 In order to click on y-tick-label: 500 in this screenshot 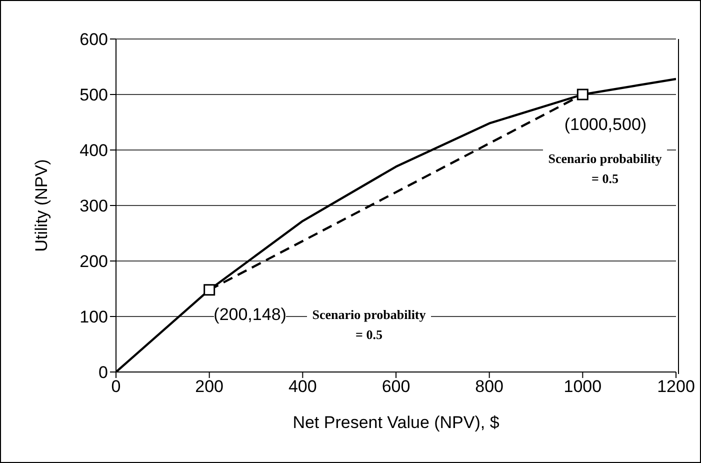, I will do `click(94, 95)`.